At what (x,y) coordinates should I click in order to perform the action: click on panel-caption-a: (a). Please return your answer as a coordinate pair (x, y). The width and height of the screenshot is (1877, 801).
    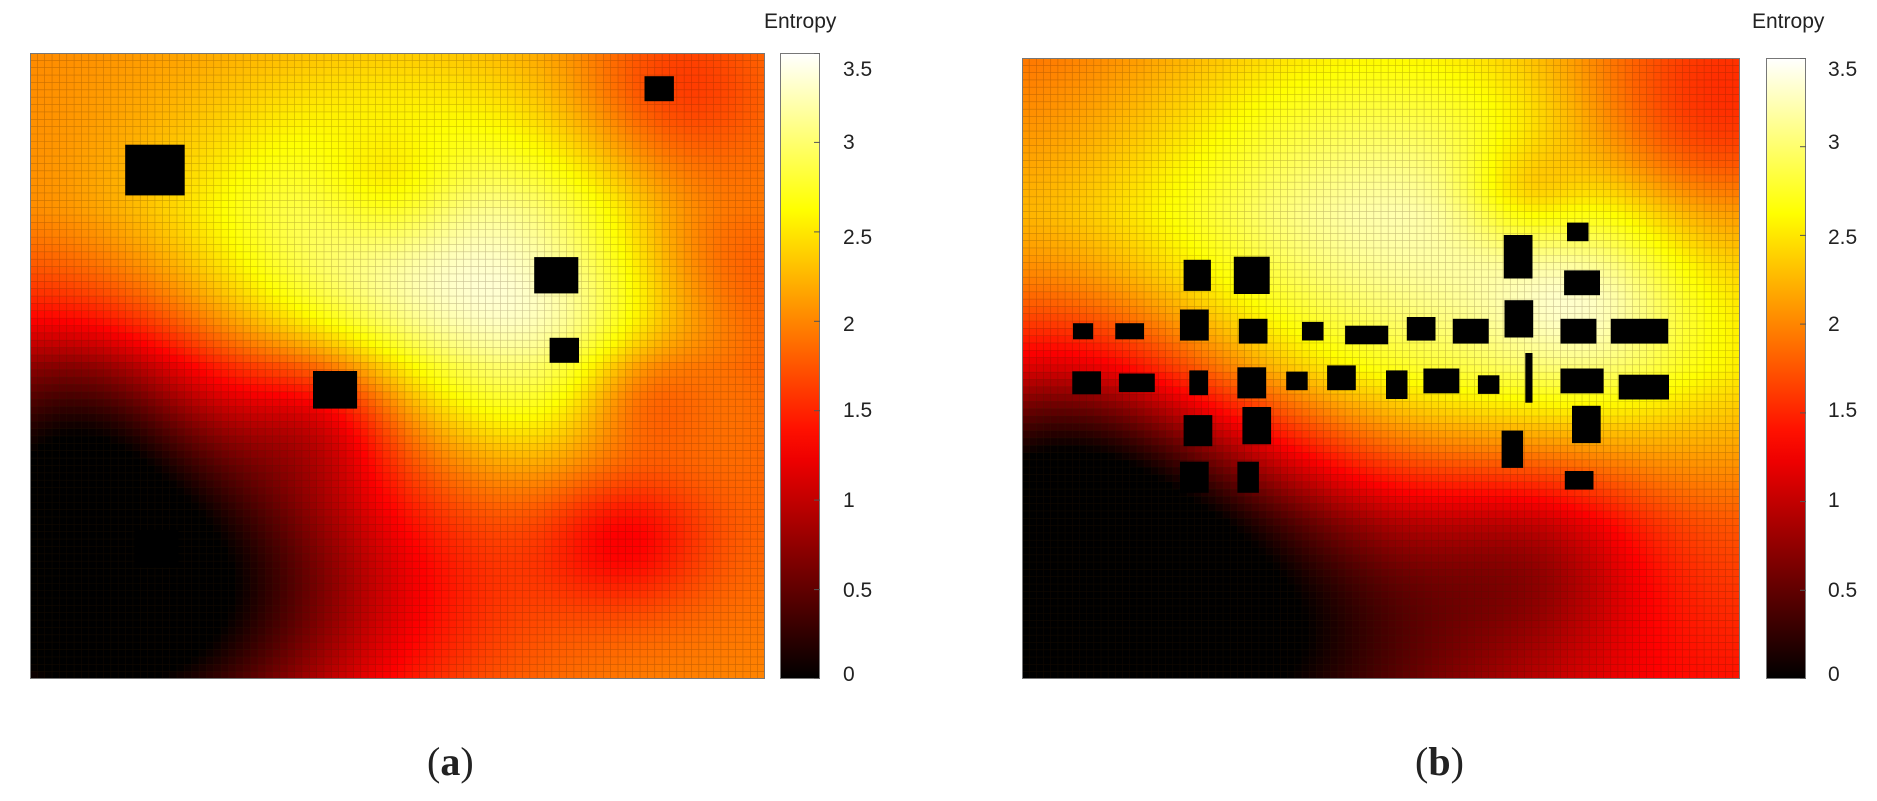
    Looking at the image, I should click on (450, 761).